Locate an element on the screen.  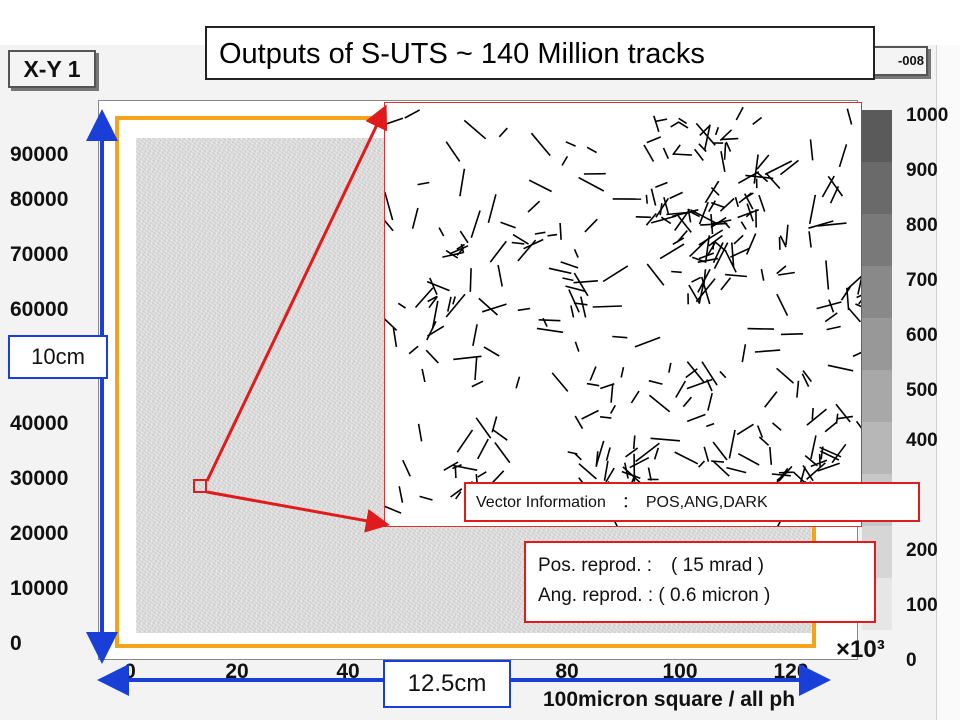
color-scale-bar is located at coordinates (877, 370).